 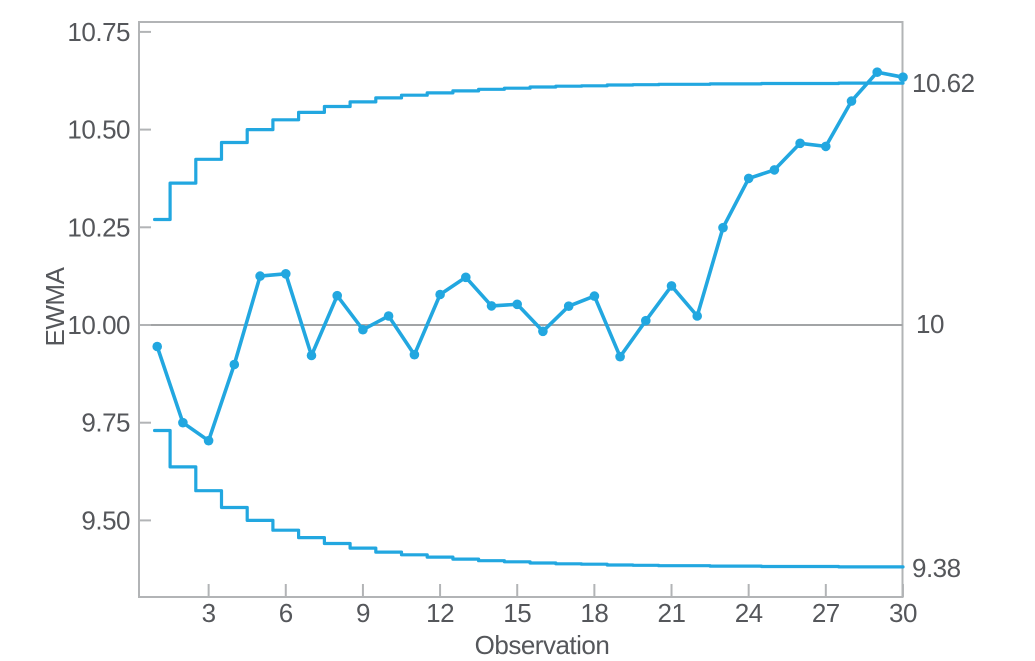 What do you see at coordinates (105, 423) in the screenshot?
I see `y-tick-label: 9.75` at bounding box center [105, 423].